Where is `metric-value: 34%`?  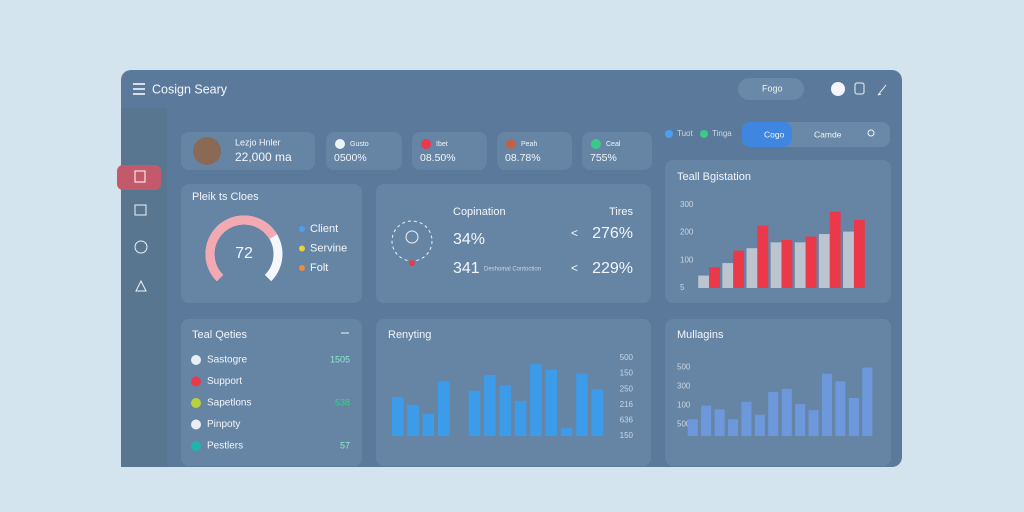 metric-value: 34% is located at coordinates (469, 239).